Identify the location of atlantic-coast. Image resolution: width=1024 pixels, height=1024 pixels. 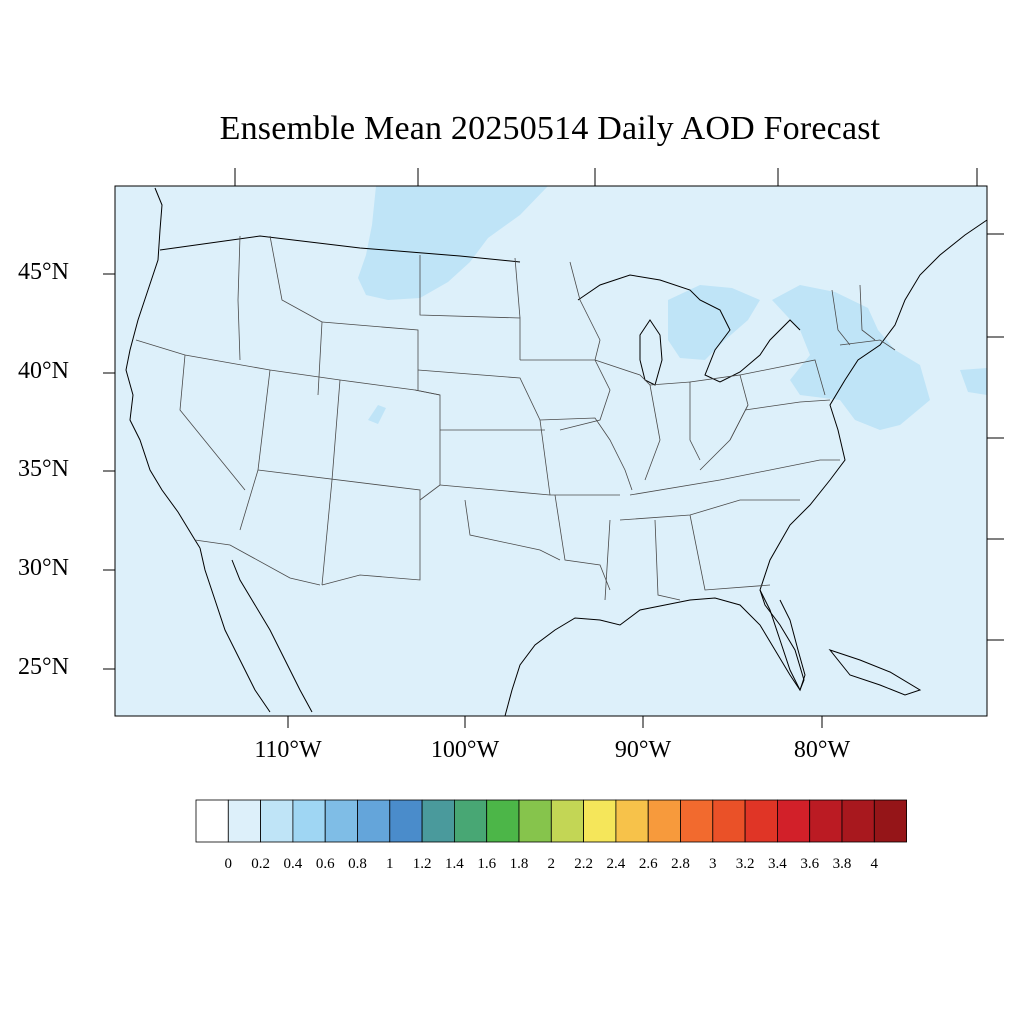
(873, 405).